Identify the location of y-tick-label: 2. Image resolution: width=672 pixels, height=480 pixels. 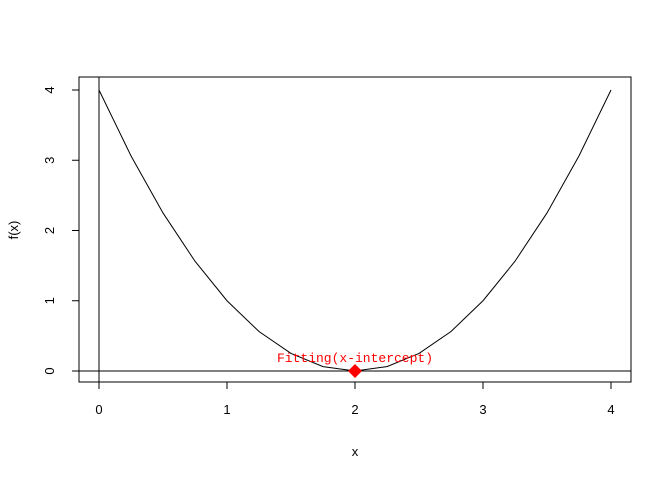
(49, 230).